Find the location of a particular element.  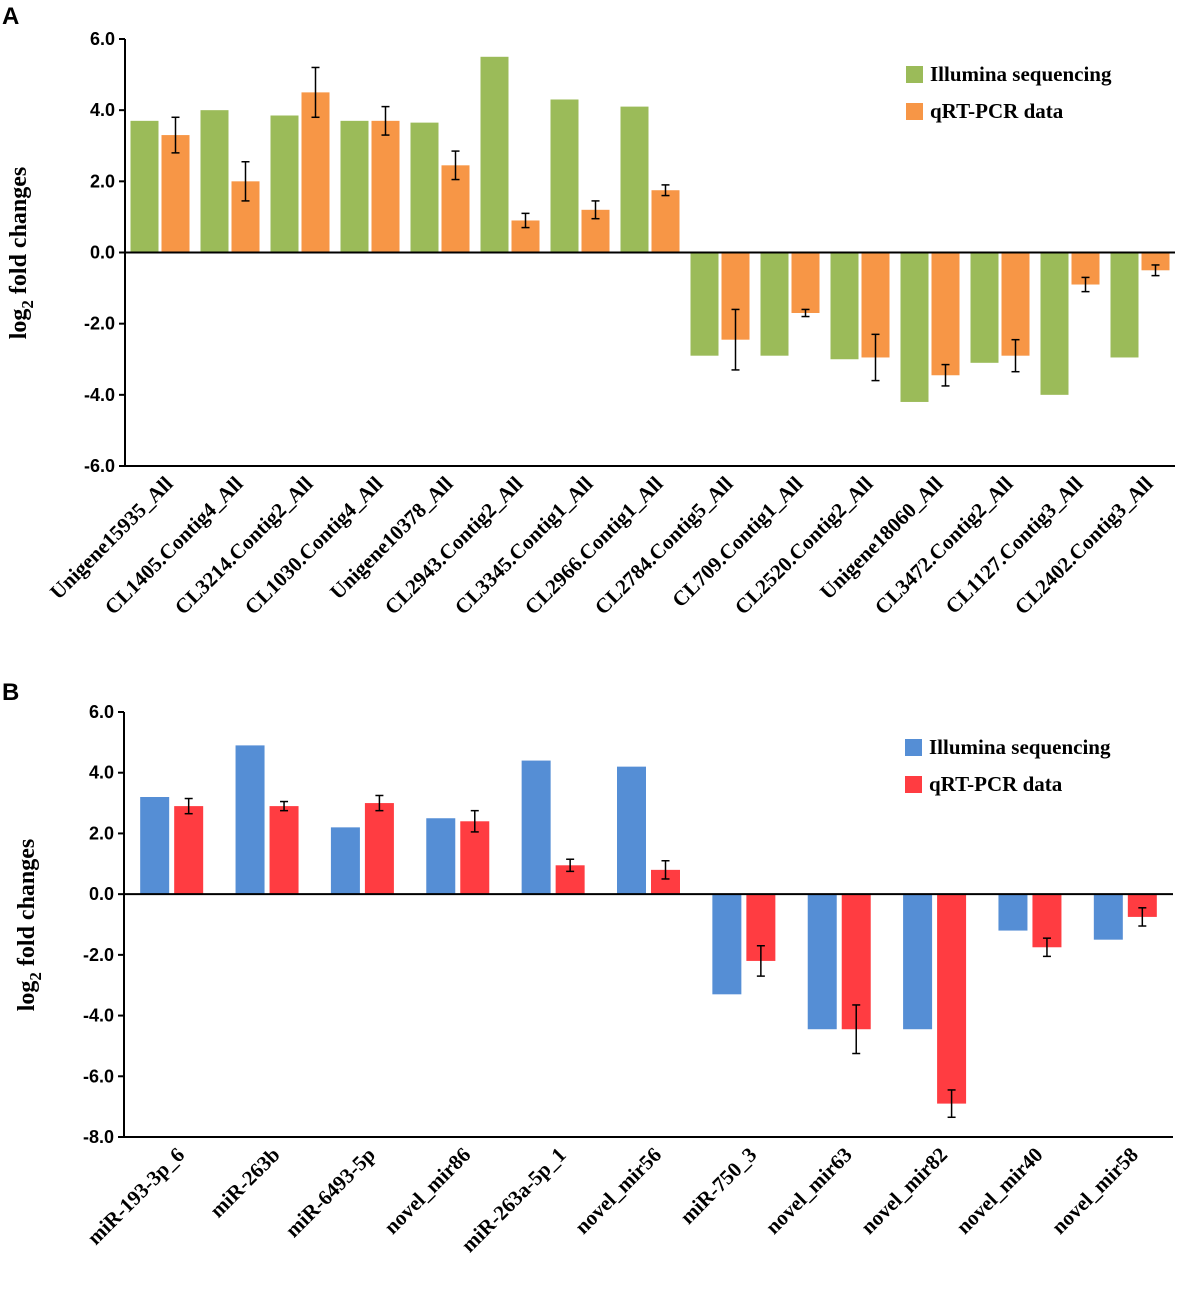

x-category-label: Unigene15935_All is located at coordinates (111, 537).